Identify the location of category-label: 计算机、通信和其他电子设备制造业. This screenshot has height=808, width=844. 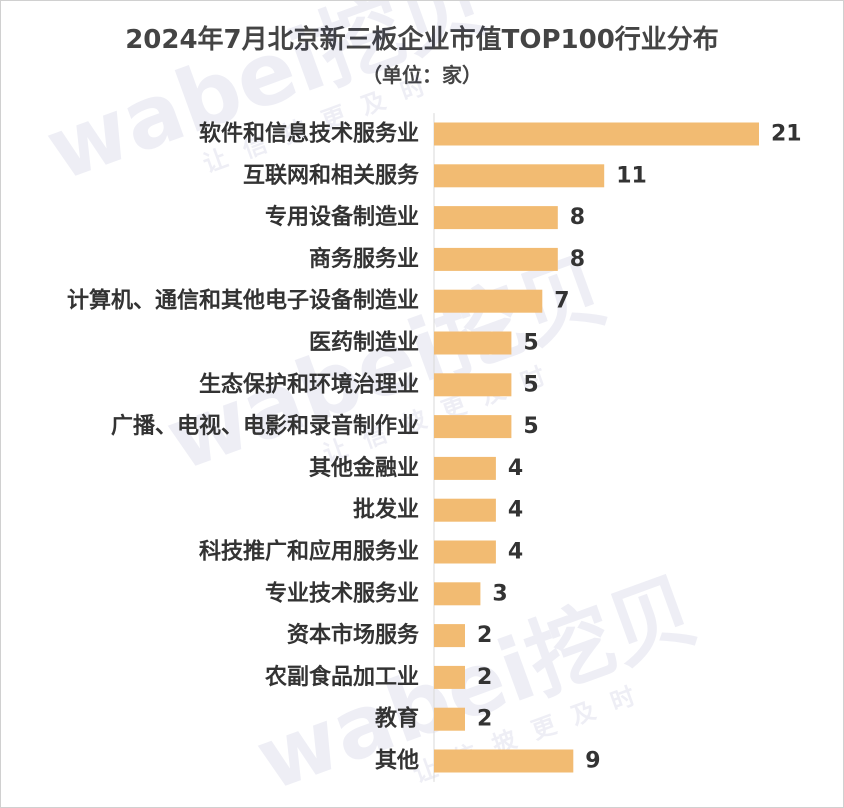
(243, 301).